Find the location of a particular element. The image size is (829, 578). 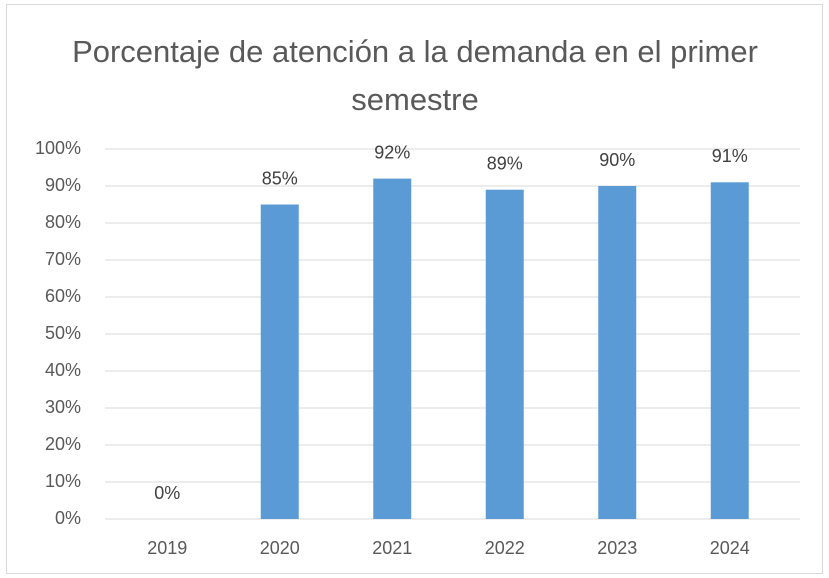

y-tick-label: 30% is located at coordinates (63, 407).